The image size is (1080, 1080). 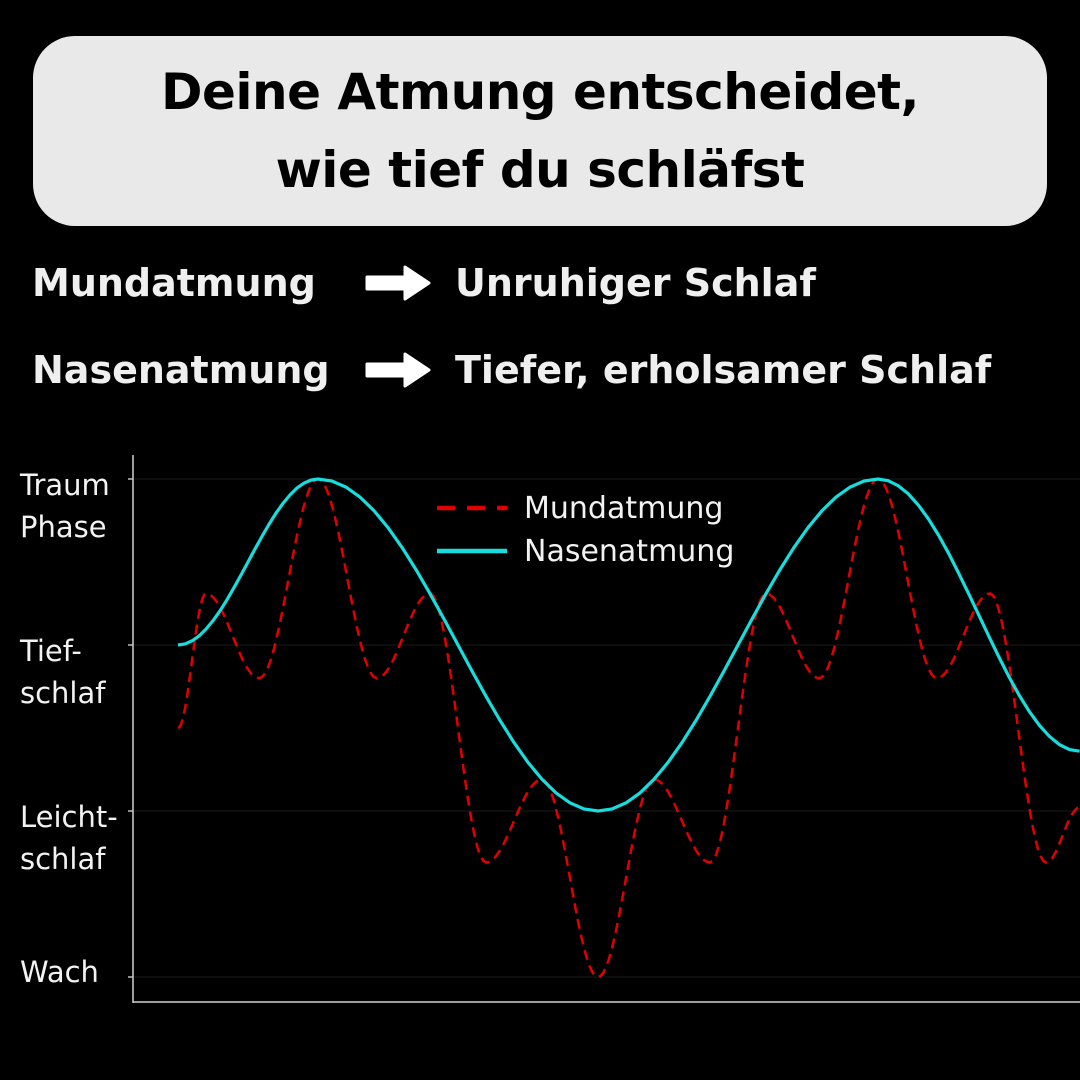 I want to click on y-tick-label-line: Tief-, so click(x=51, y=651).